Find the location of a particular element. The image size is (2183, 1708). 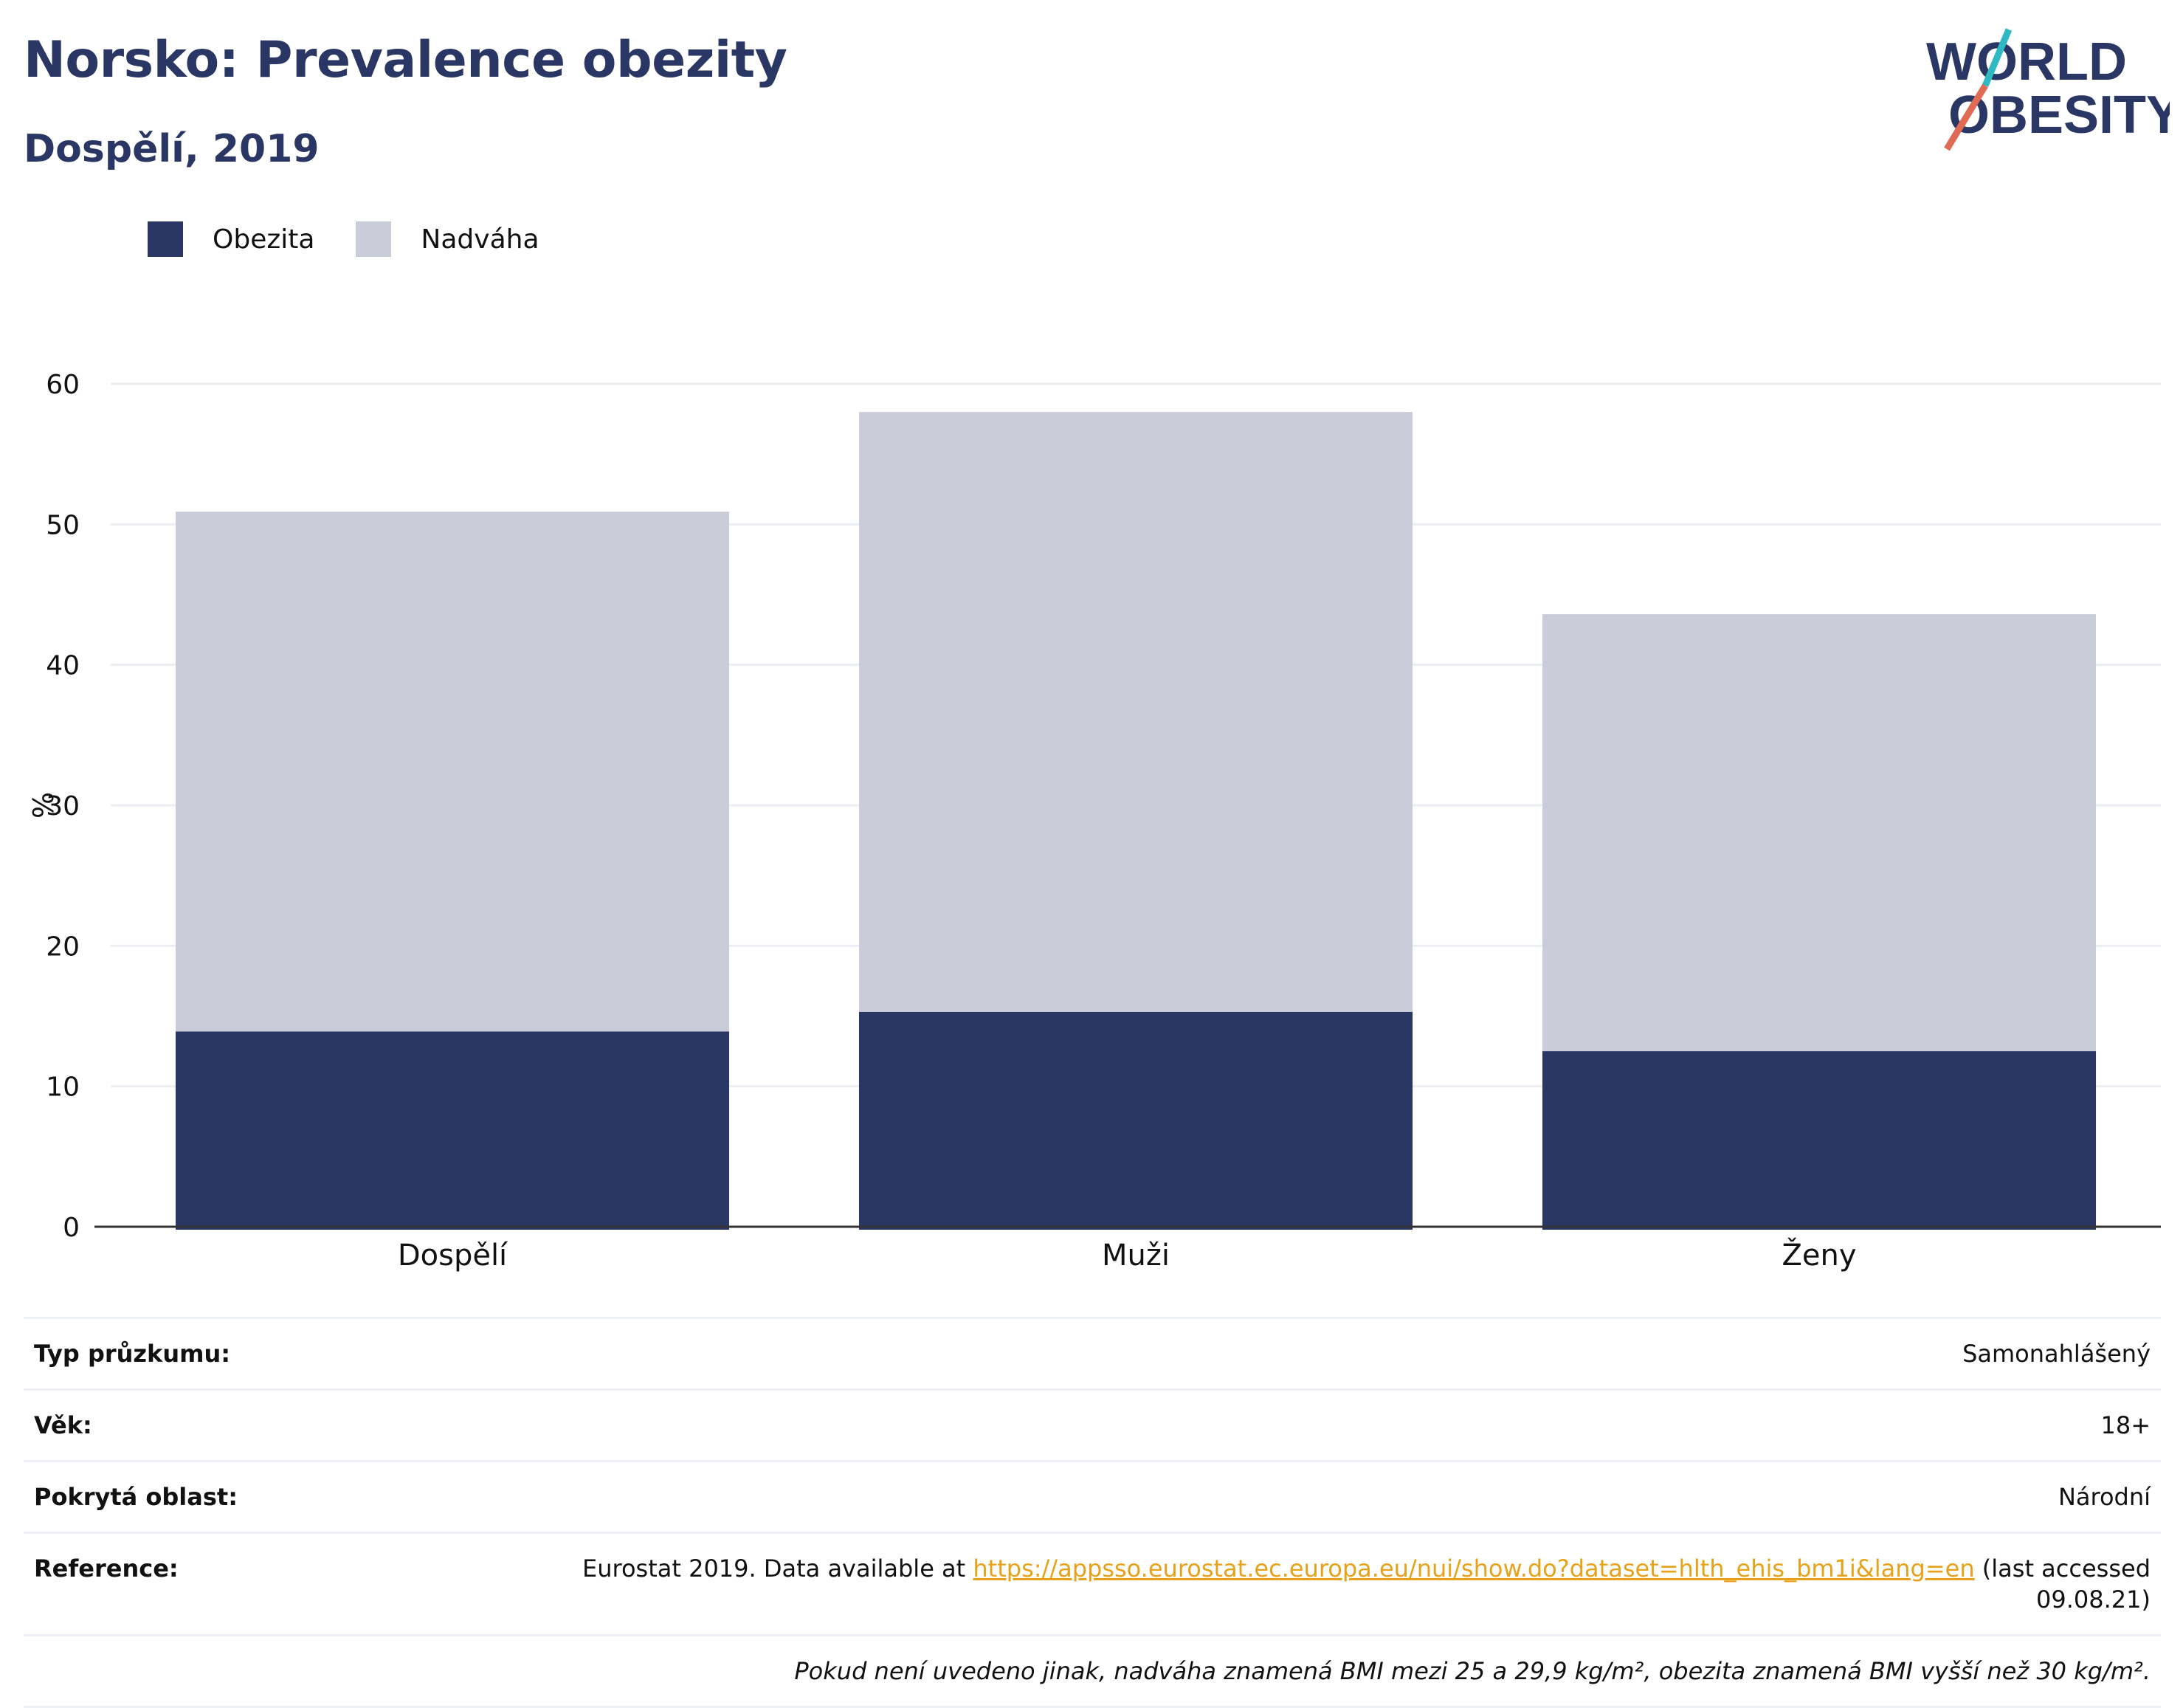

chart-title: Norsko: Prevalence obezity is located at coordinates (405, 60).